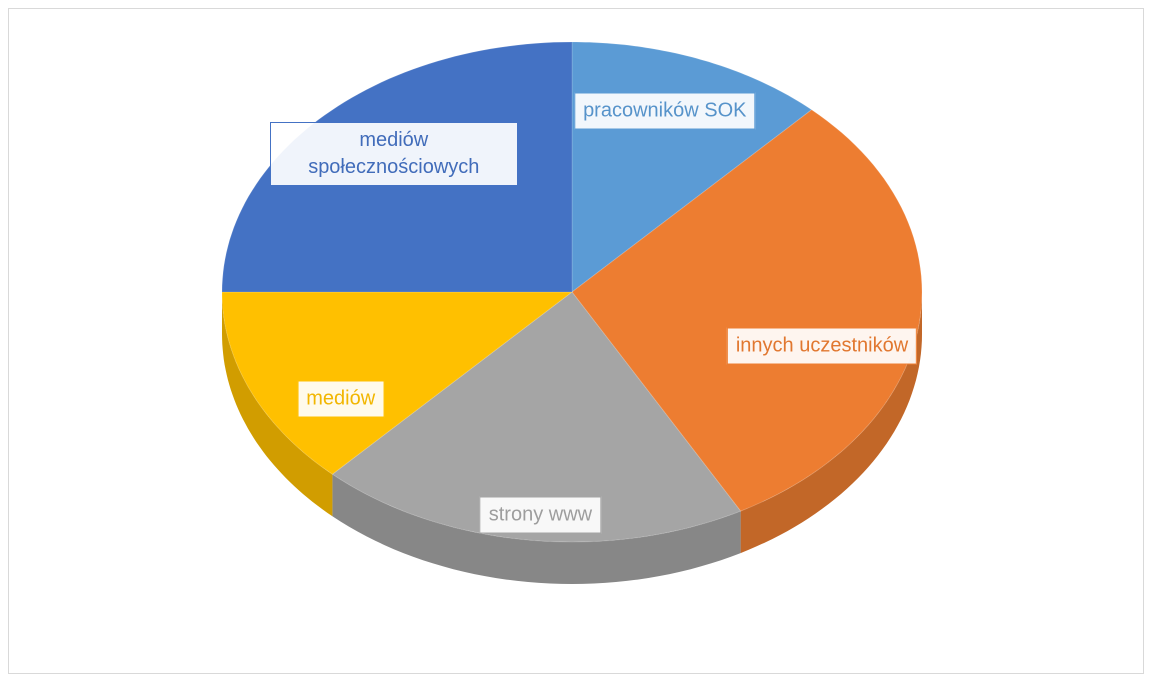  What do you see at coordinates (665, 111) in the screenshot?
I see `data-label: pracowników SOK` at bounding box center [665, 111].